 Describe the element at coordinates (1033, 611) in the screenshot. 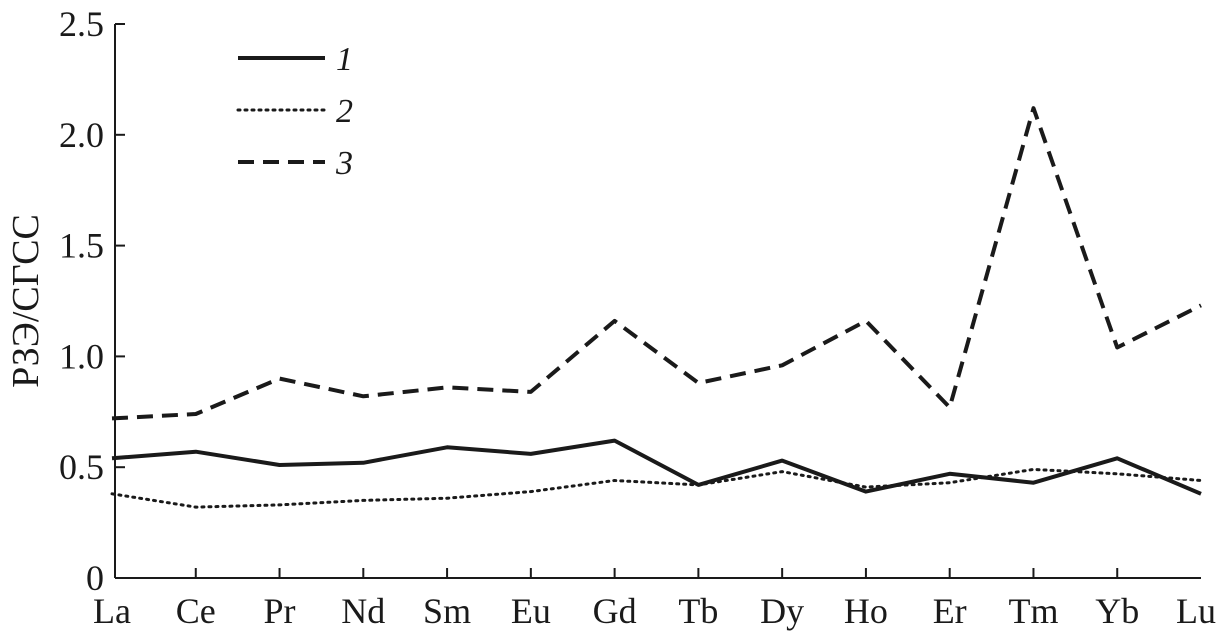

I see `x-tick-label-tm: Tm` at that location.